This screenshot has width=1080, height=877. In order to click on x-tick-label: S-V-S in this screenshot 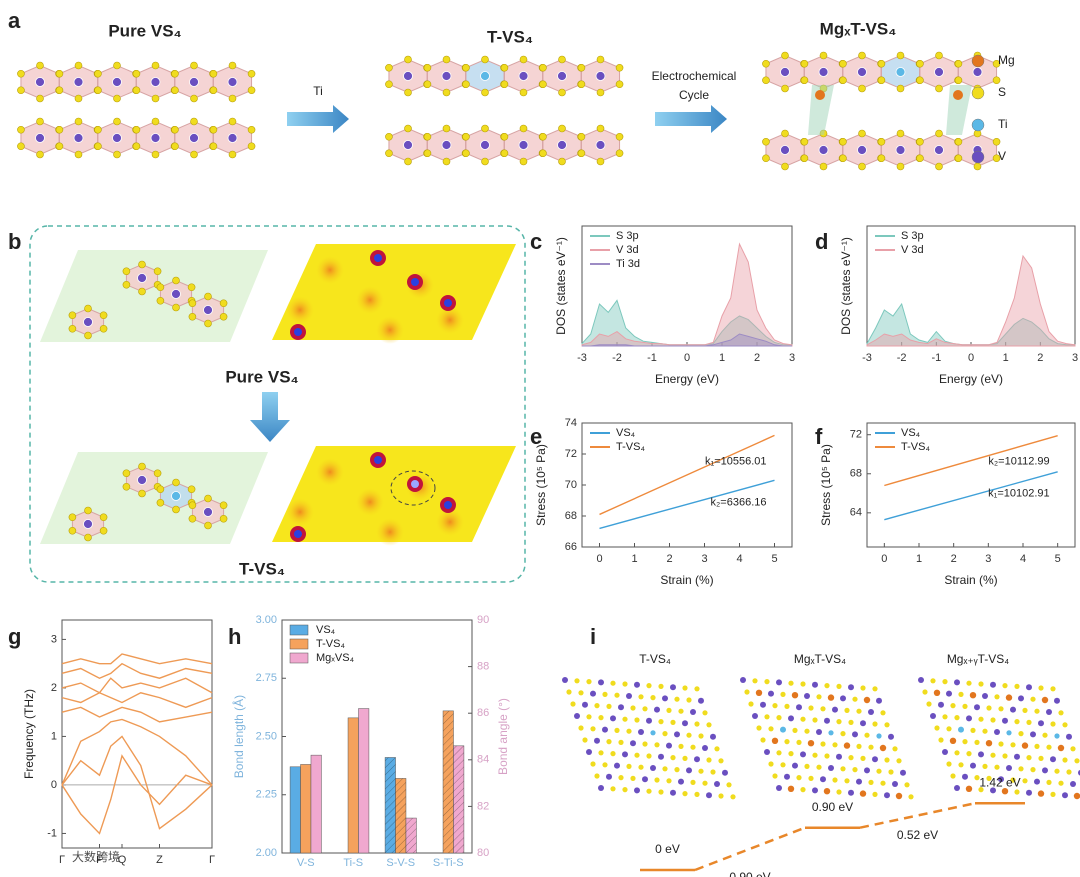, I will do `click(400, 863)`.